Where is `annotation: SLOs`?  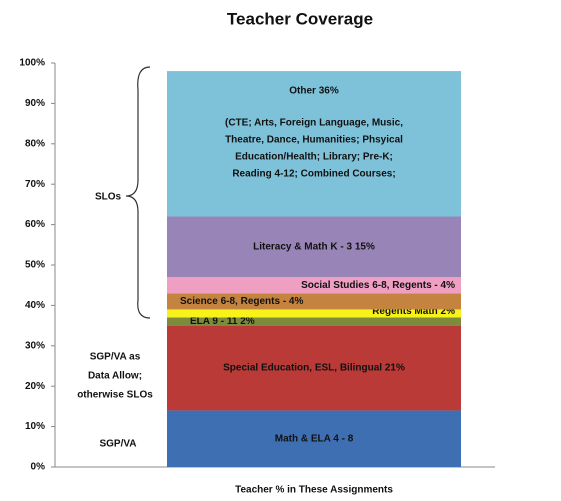 annotation: SLOs is located at coordinates (108, 197).